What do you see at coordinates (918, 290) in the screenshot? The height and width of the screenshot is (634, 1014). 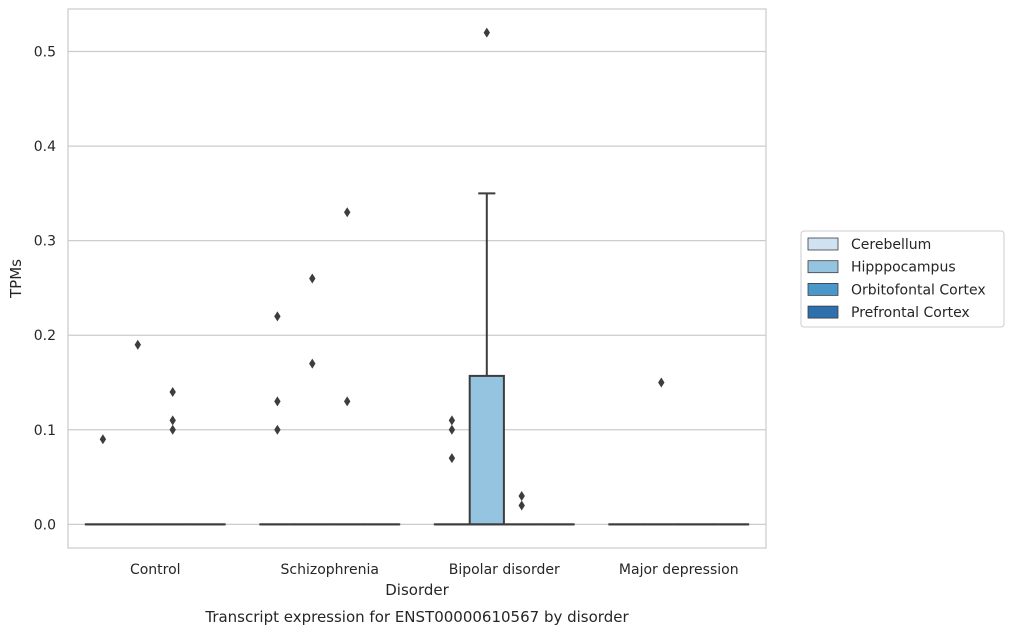 I see `legend-label: Orbitofontal Cortex` at bounding box center [918, 290].